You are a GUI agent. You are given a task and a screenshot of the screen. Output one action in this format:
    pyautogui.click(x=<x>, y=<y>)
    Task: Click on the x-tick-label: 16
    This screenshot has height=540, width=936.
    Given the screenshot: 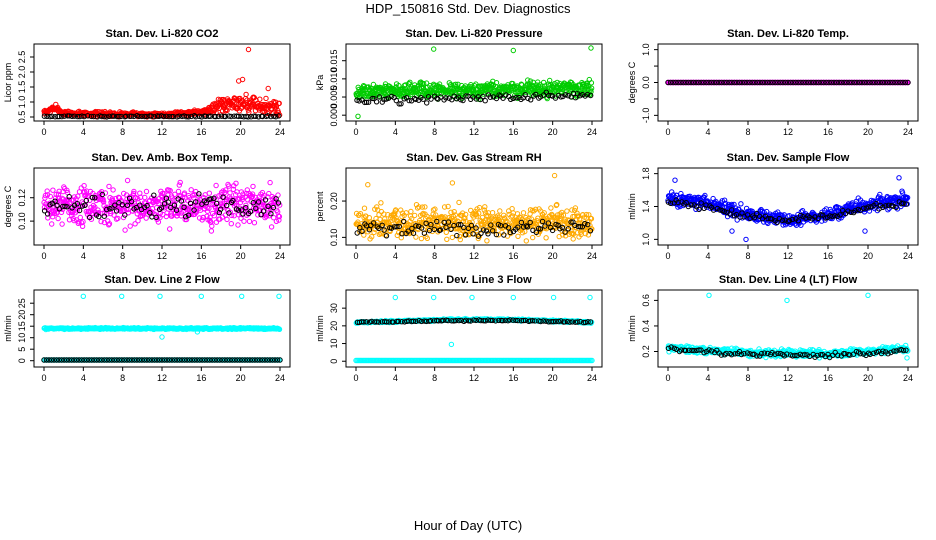 What is the action you would take?
    pyautogui.click(x=201, y=132)
    